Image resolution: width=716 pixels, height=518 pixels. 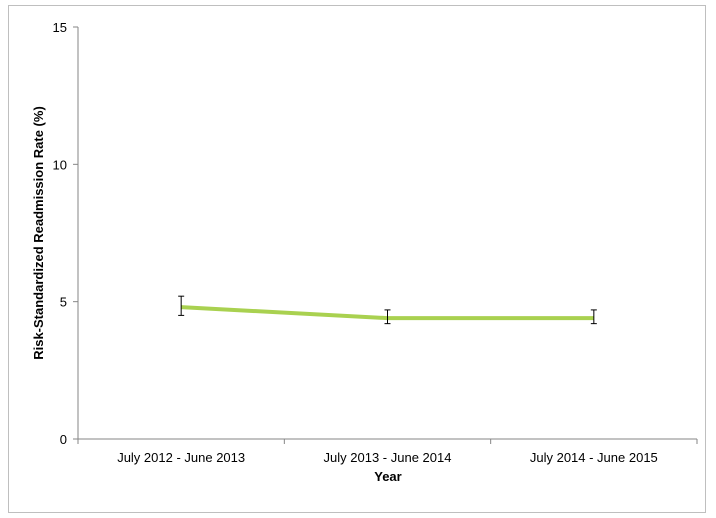 What do you see at coordinates (181, 457) in the screenshot?
I see `x-tick-label: July 2012 - June 2013` at bounding box center [181, 457].